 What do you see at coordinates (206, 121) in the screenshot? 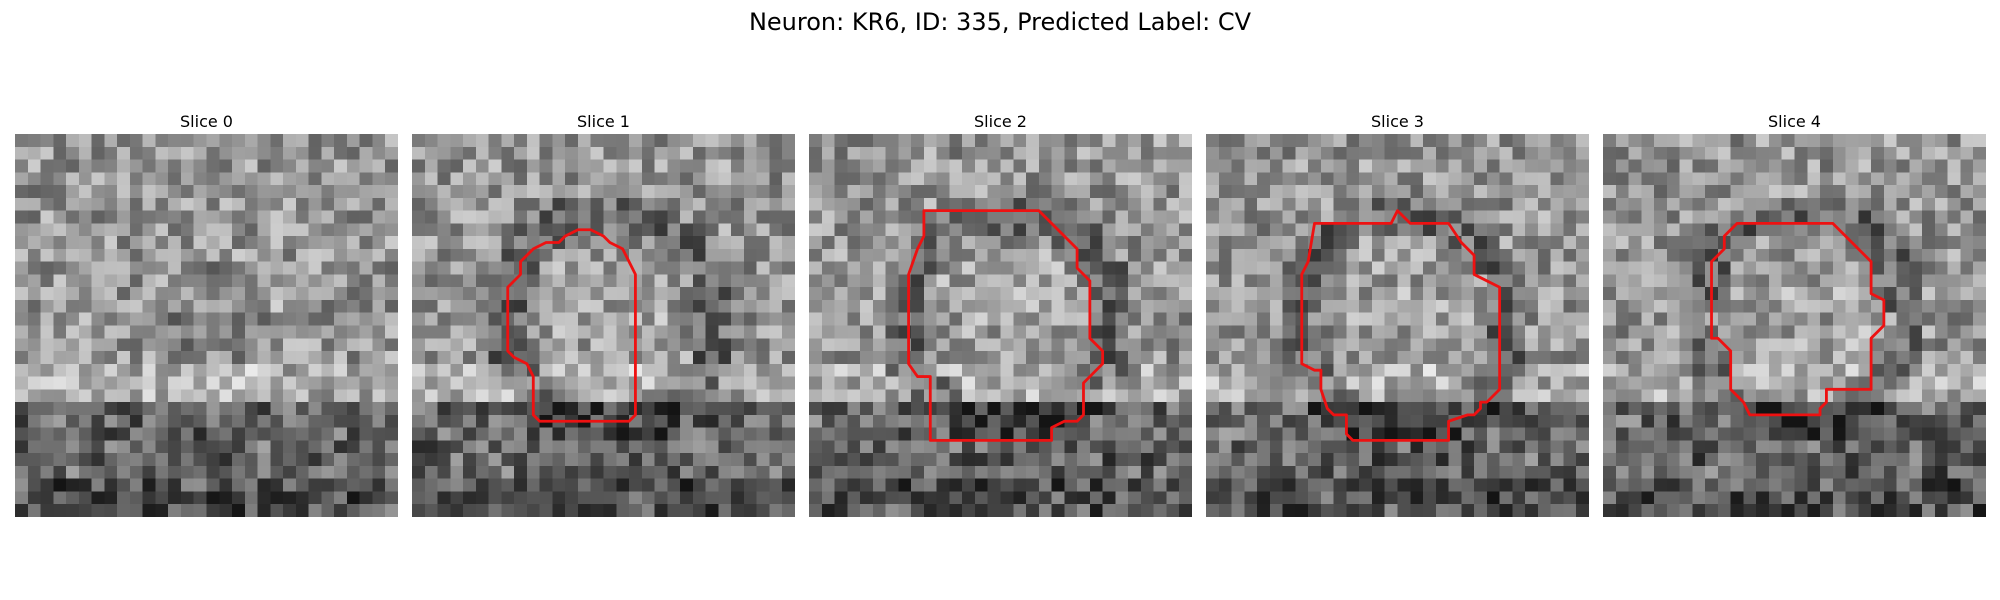
I see `slice-title-0: Slice 0` at bounding box center [206, 121].